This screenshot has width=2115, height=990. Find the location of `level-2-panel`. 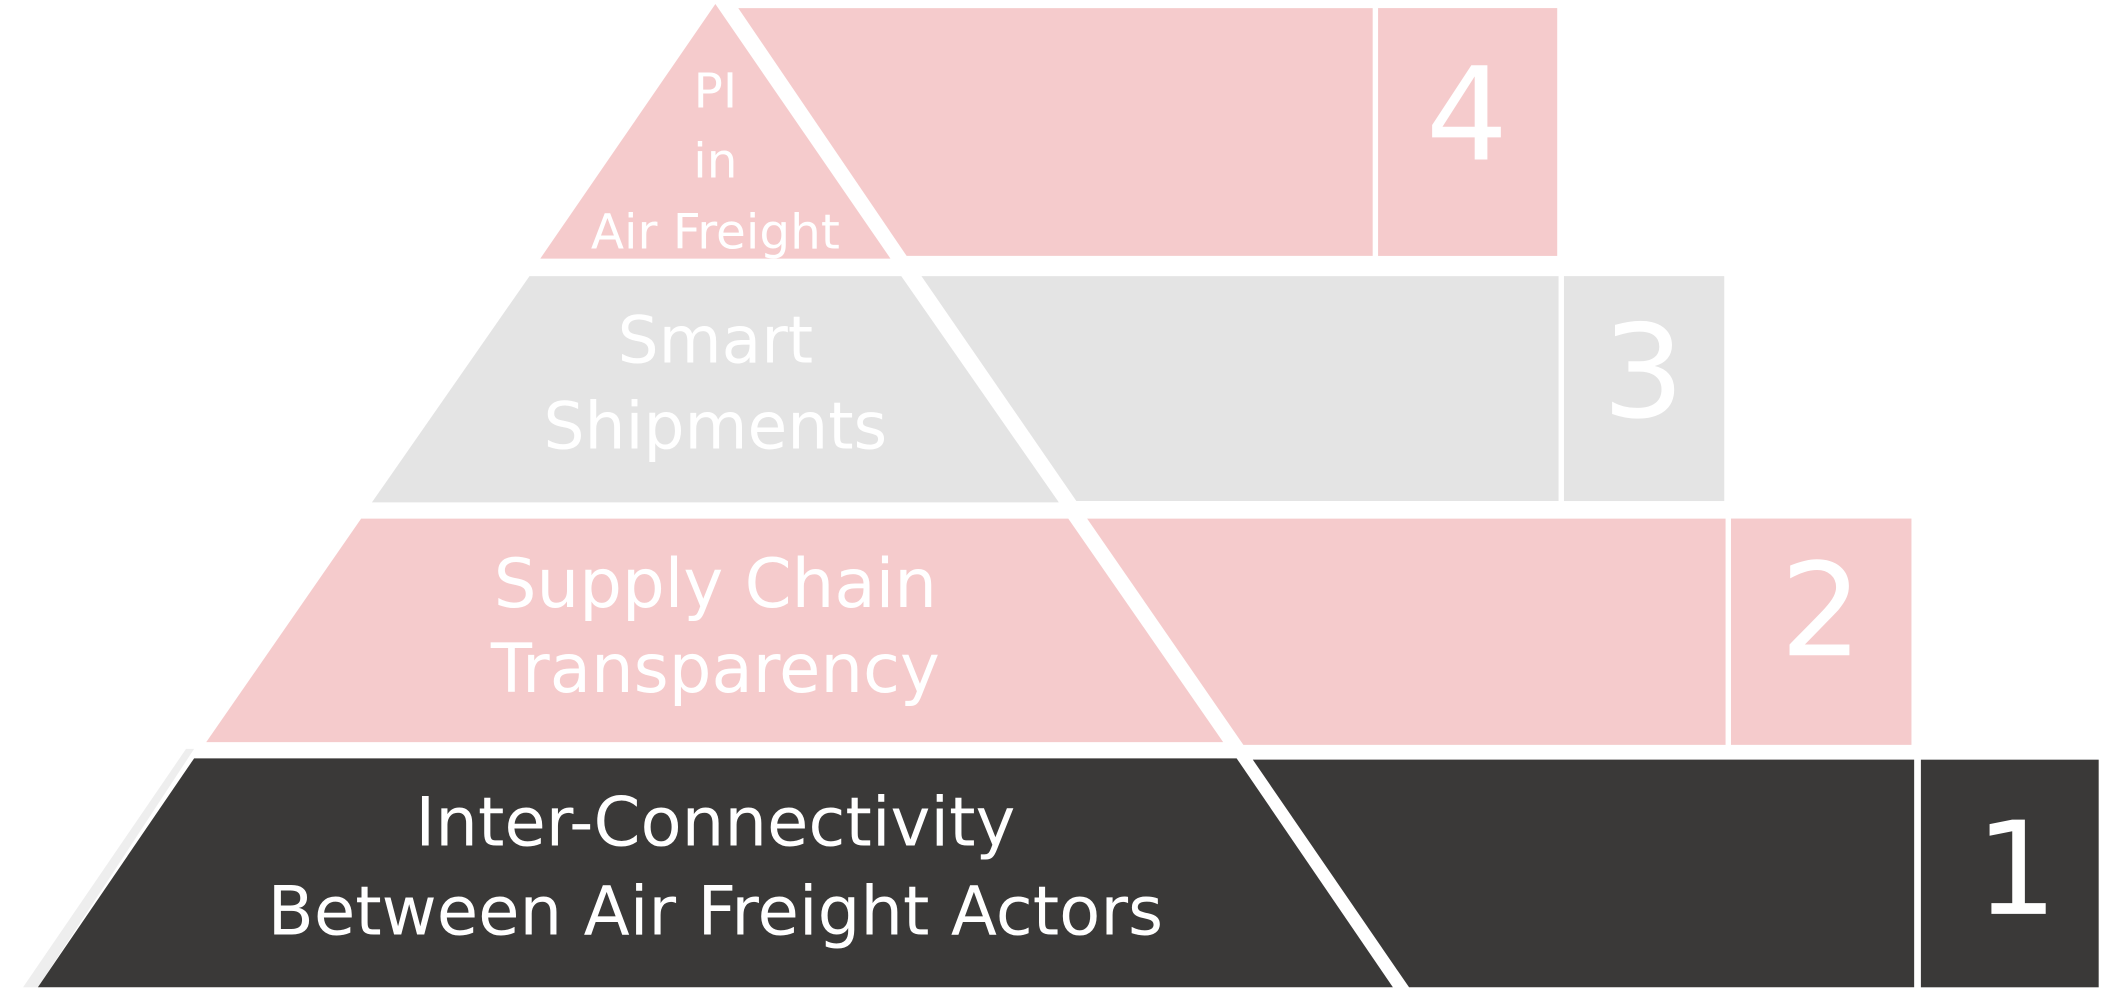

level-2-panel is located at coordinates (1406, 631).